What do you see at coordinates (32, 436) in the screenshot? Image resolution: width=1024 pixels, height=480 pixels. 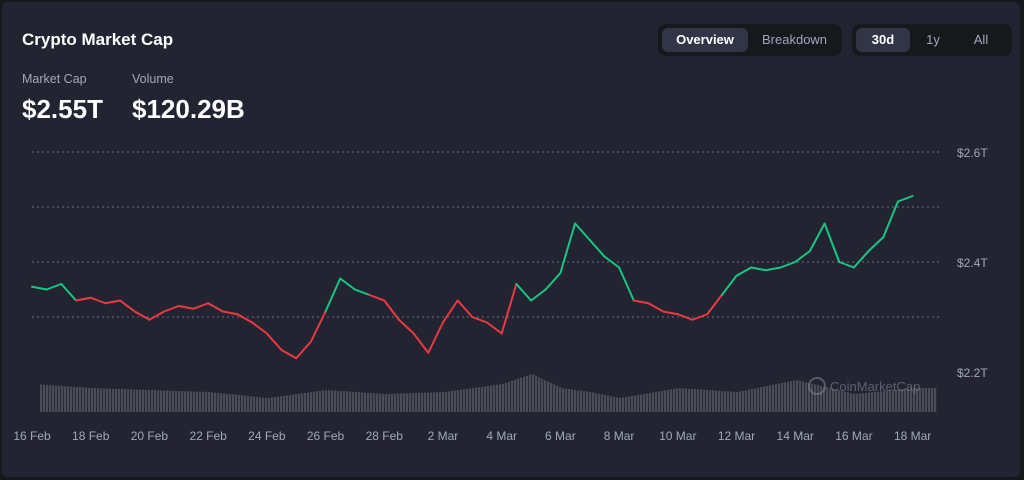 I see `x-tick-label: 16 Feb` at bounding box center [32, 436].